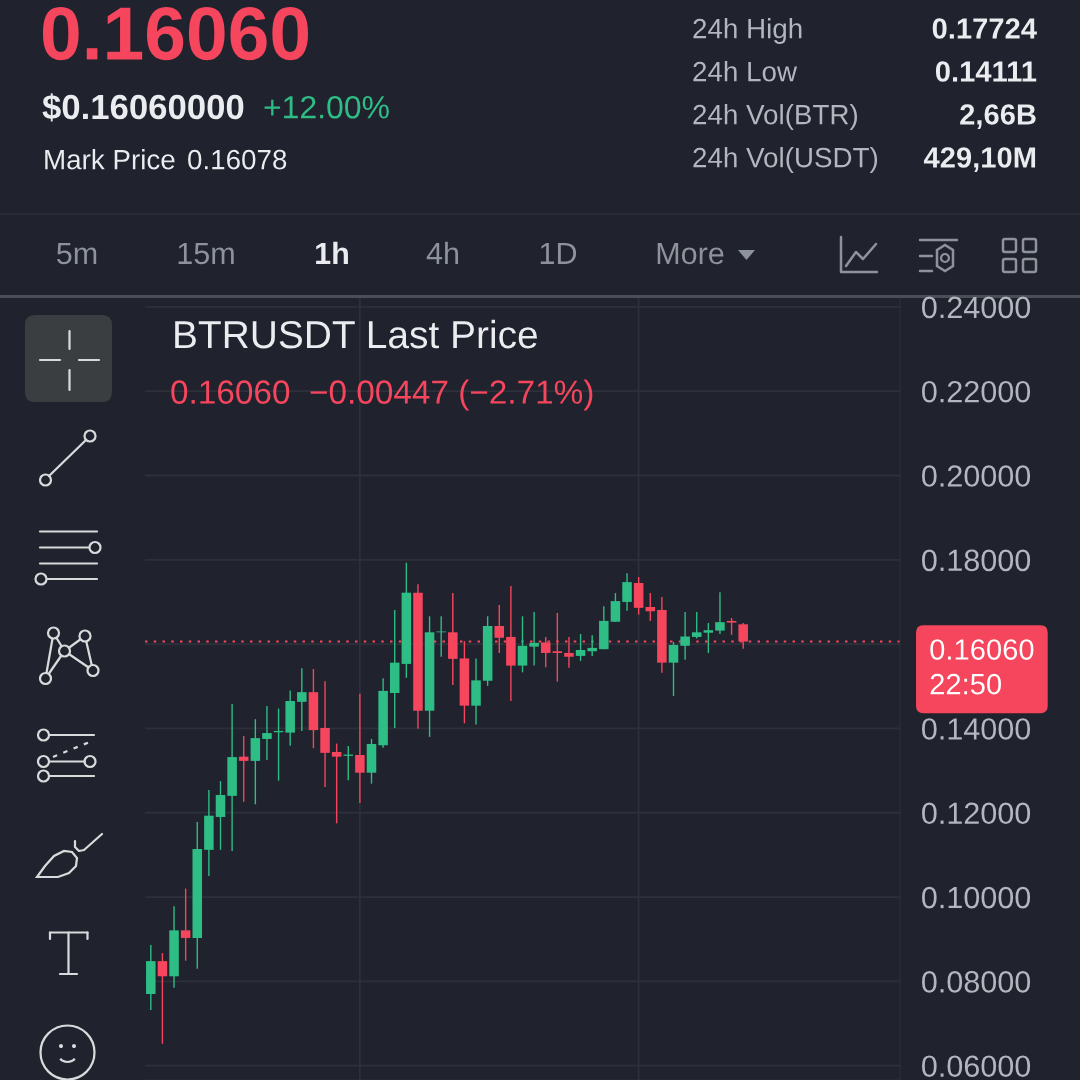 Image resolution: width=1080 pixels, height=1080 pixels. What do you see at coordinates (206, 253) in the screenshot?
I see `text: 15m` at bounding box center [206, 253].